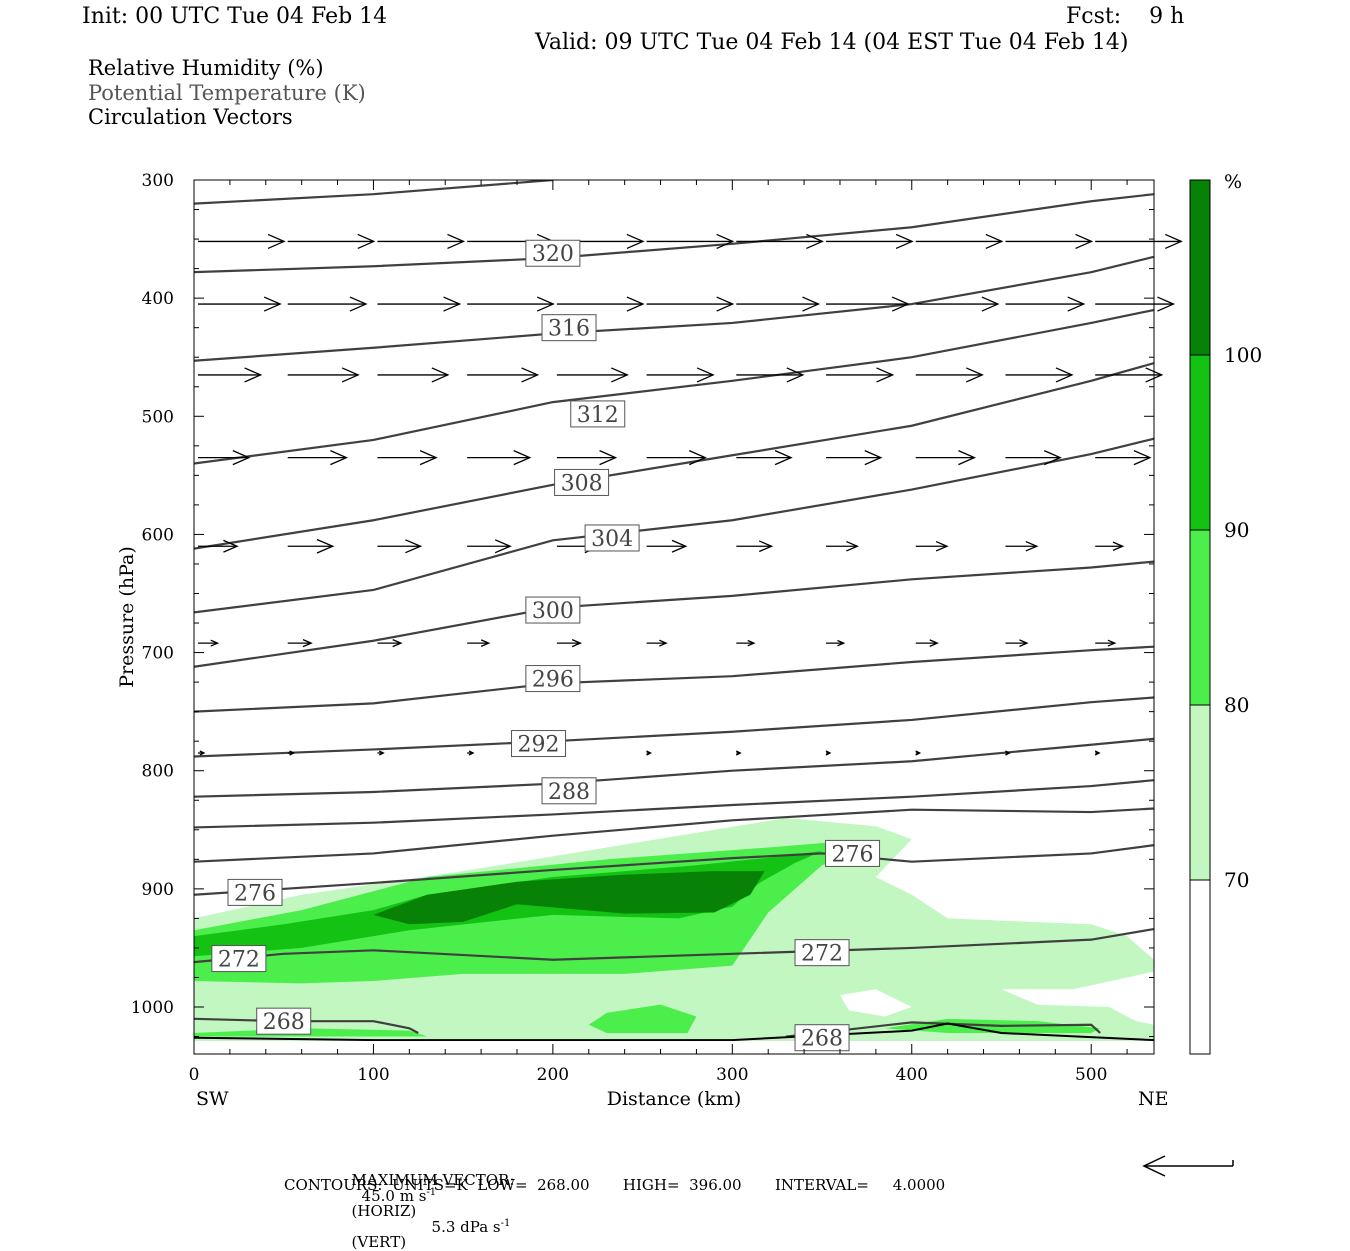 This screenshot has height=1251, width=1350. Describe the element at coordinates (553, 680) in the screenshot. I see `contour-label-text: 296` at that location.